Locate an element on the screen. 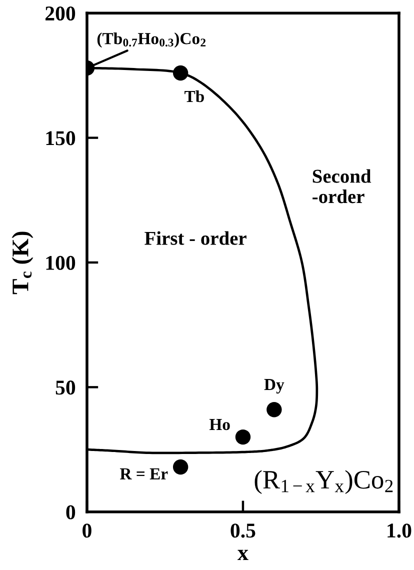  annotation: Second -order is located at coordinates (342, 186).